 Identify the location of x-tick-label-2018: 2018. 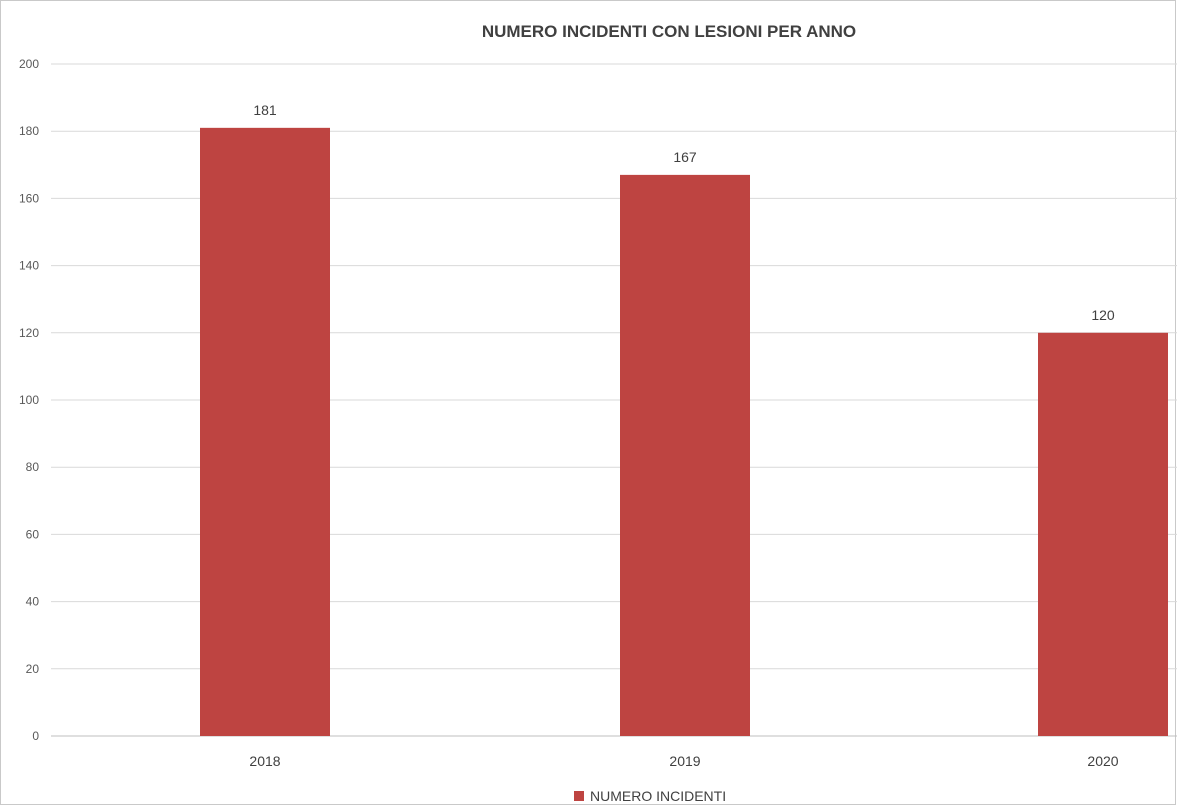
(264, 761).